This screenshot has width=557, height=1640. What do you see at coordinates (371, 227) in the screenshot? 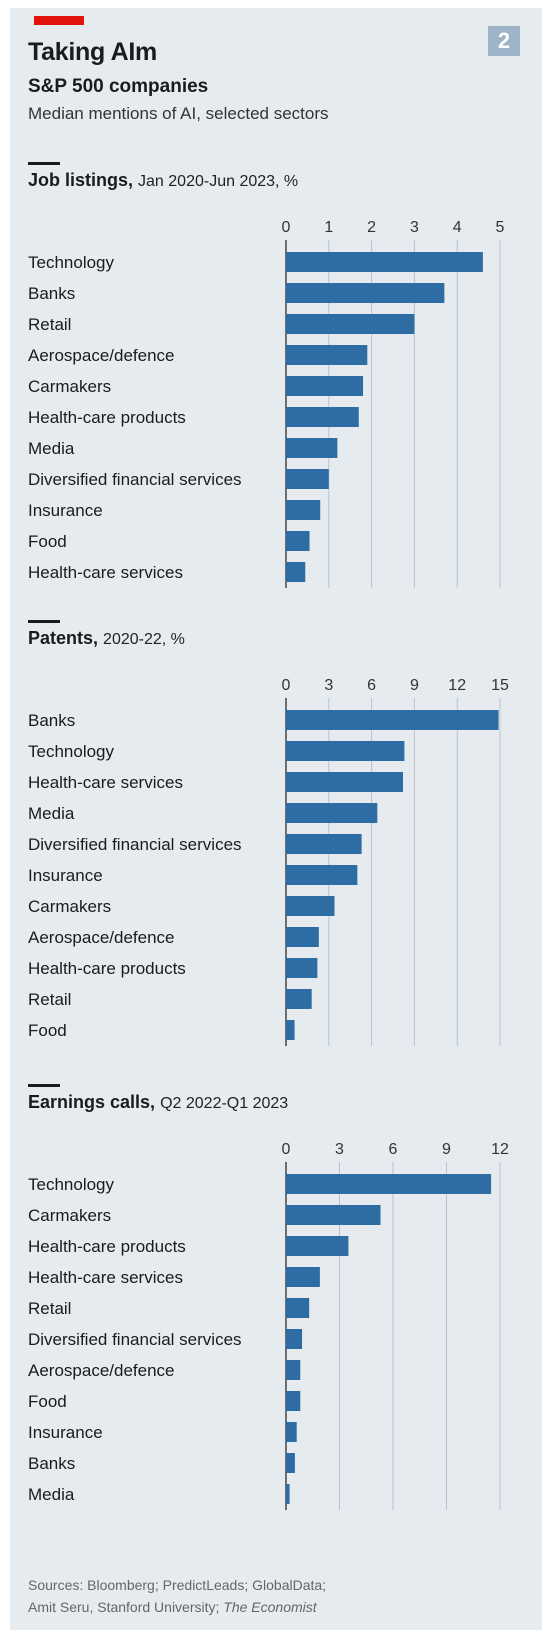
I see `x-tick-label: 2` at bounding box center [371, 227].